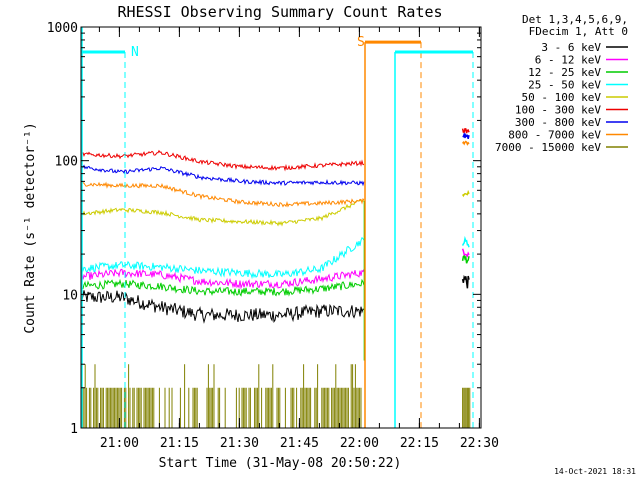 The image size is (640, 480). Describe the element at coordinates (119, 443) in the screenshot. I see `x-tick-label: 21:00` at that location.